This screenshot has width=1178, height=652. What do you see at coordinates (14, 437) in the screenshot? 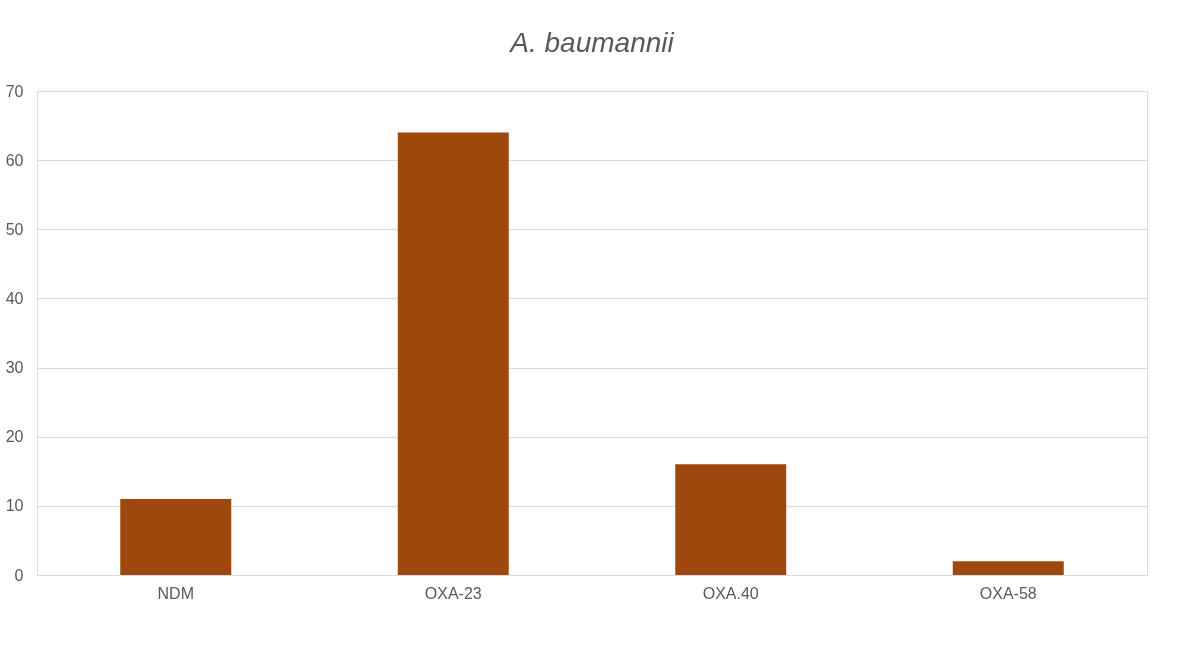
I see `y-tick-label: 20` at bounding box center [14, 437].